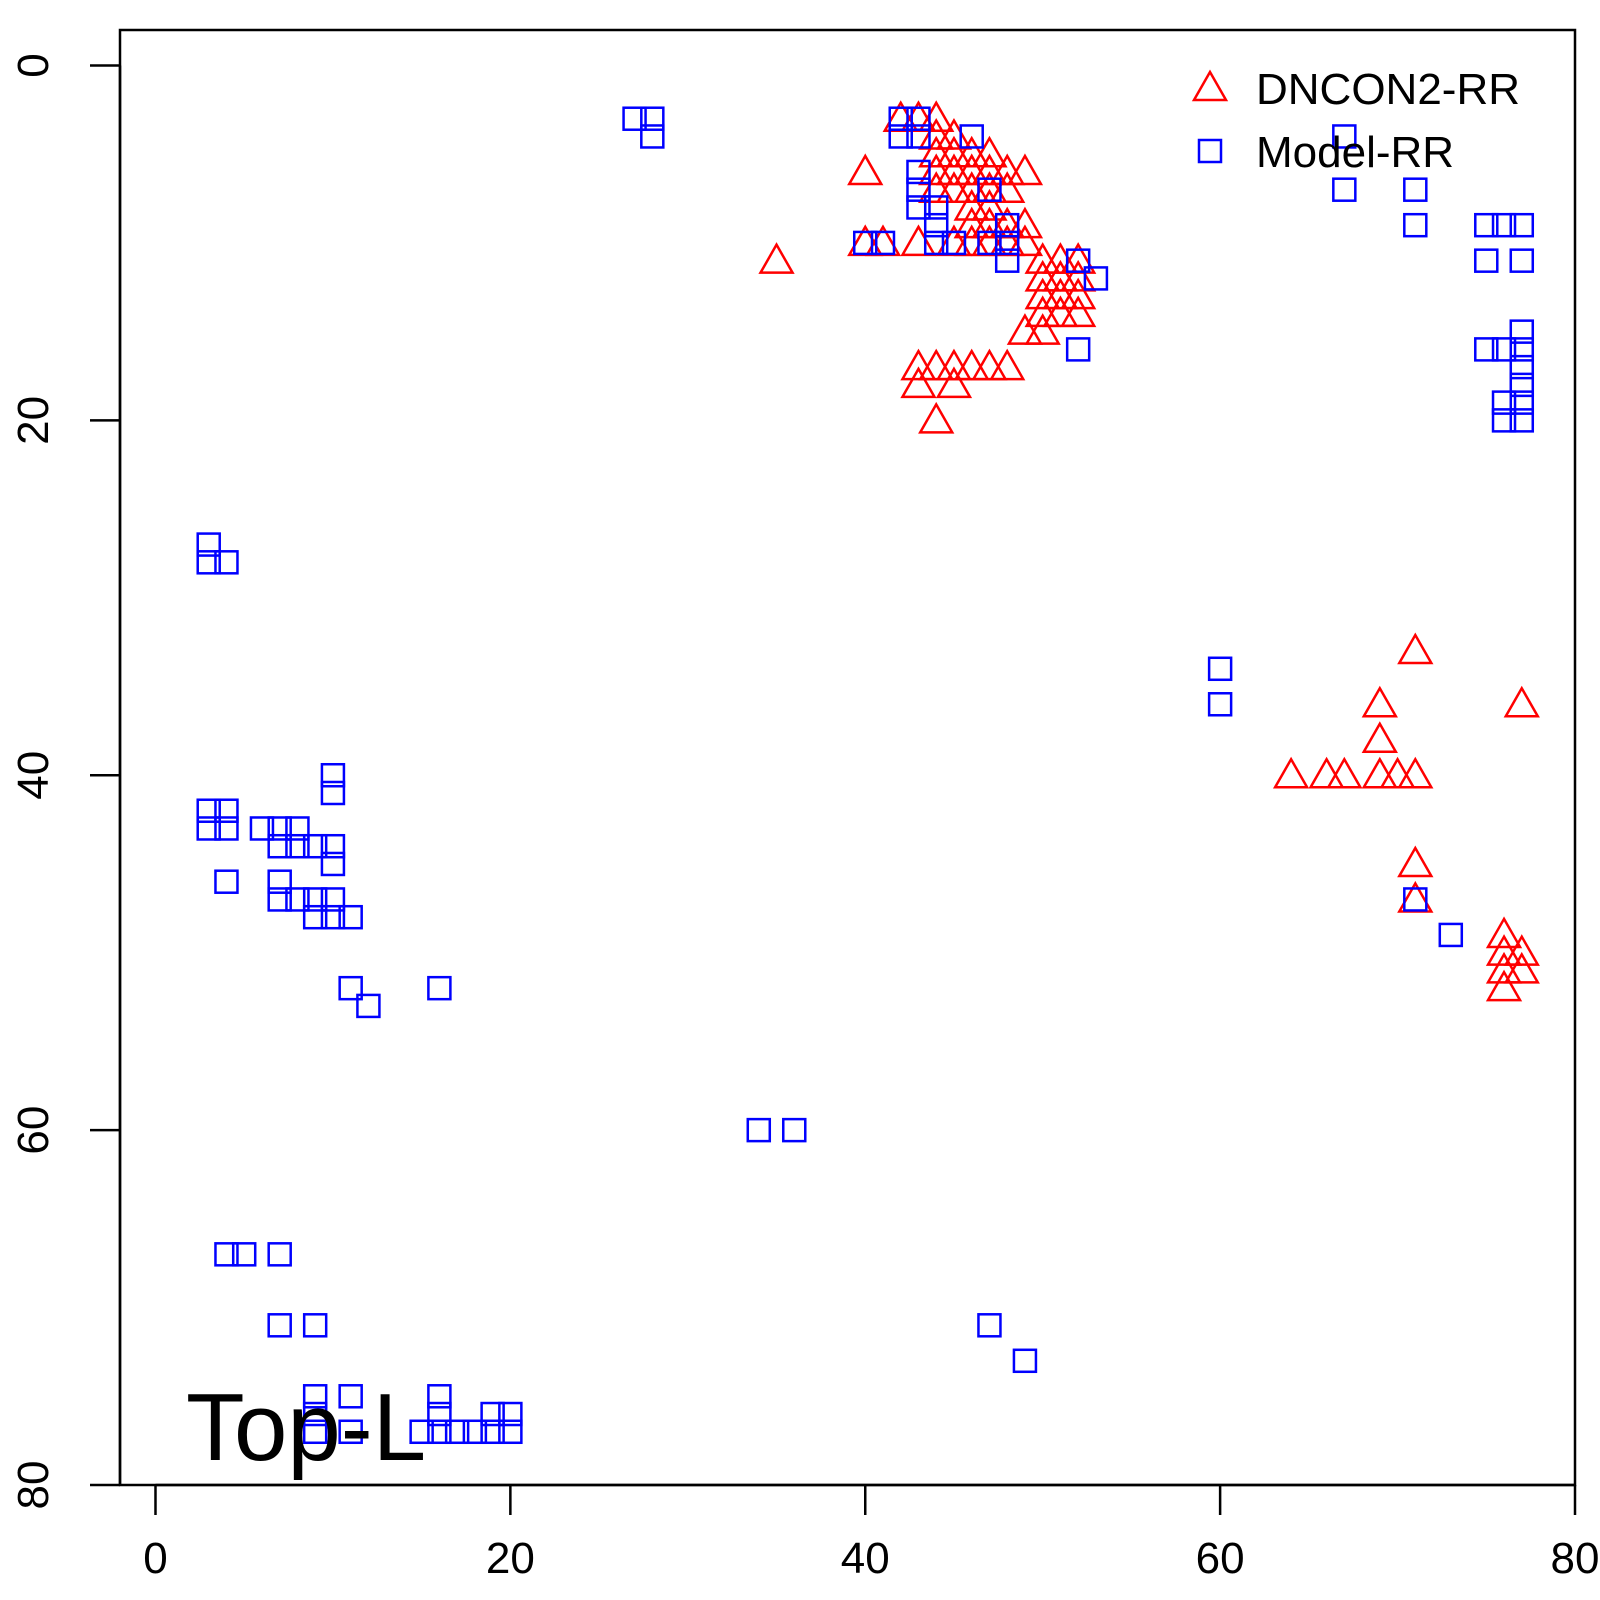 This screenshot has width=1600, height=1600. What do you see at coordinates (306, 1427) in the screenshot?
I see `chart-annotation: Top-L` at bounding box center [306, 1427].